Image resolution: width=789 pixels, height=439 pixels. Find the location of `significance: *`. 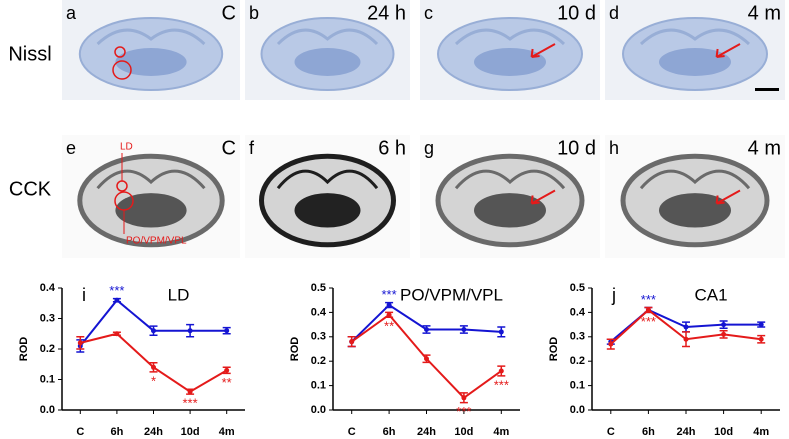

significance: * is located at coordinates (153, 380).